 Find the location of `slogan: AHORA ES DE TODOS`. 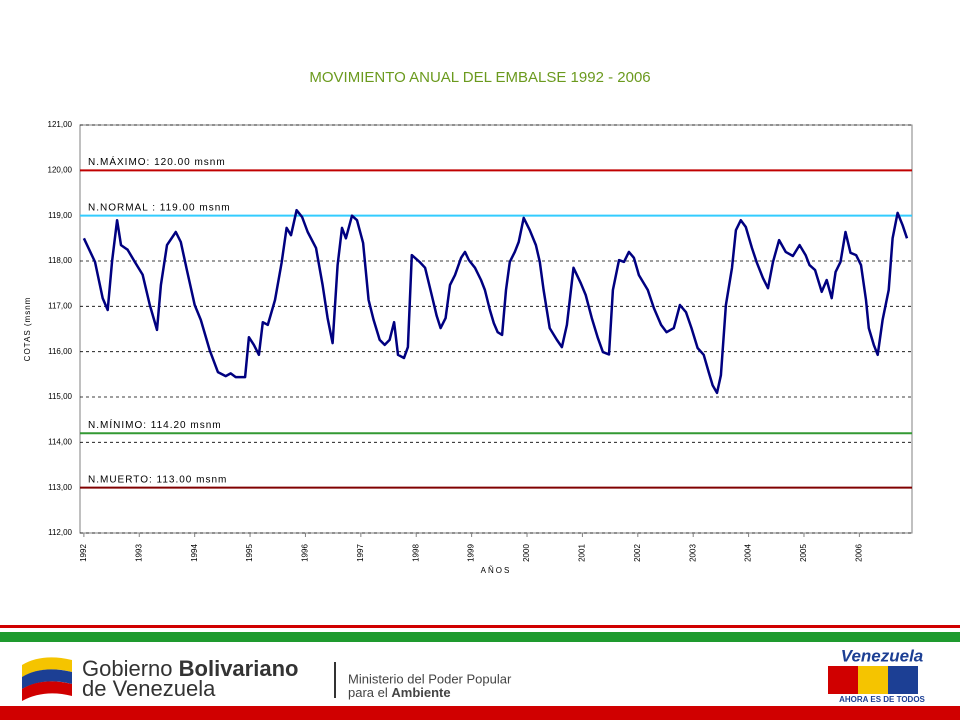

slogan: AHORA ES DE TODOS is located at coordinates (882, 699).